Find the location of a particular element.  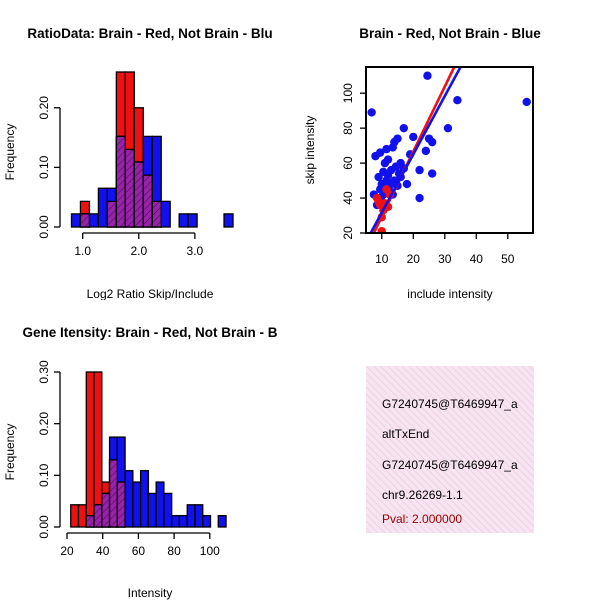

x-tick-label: 100 is located at coordinates (210, 551).